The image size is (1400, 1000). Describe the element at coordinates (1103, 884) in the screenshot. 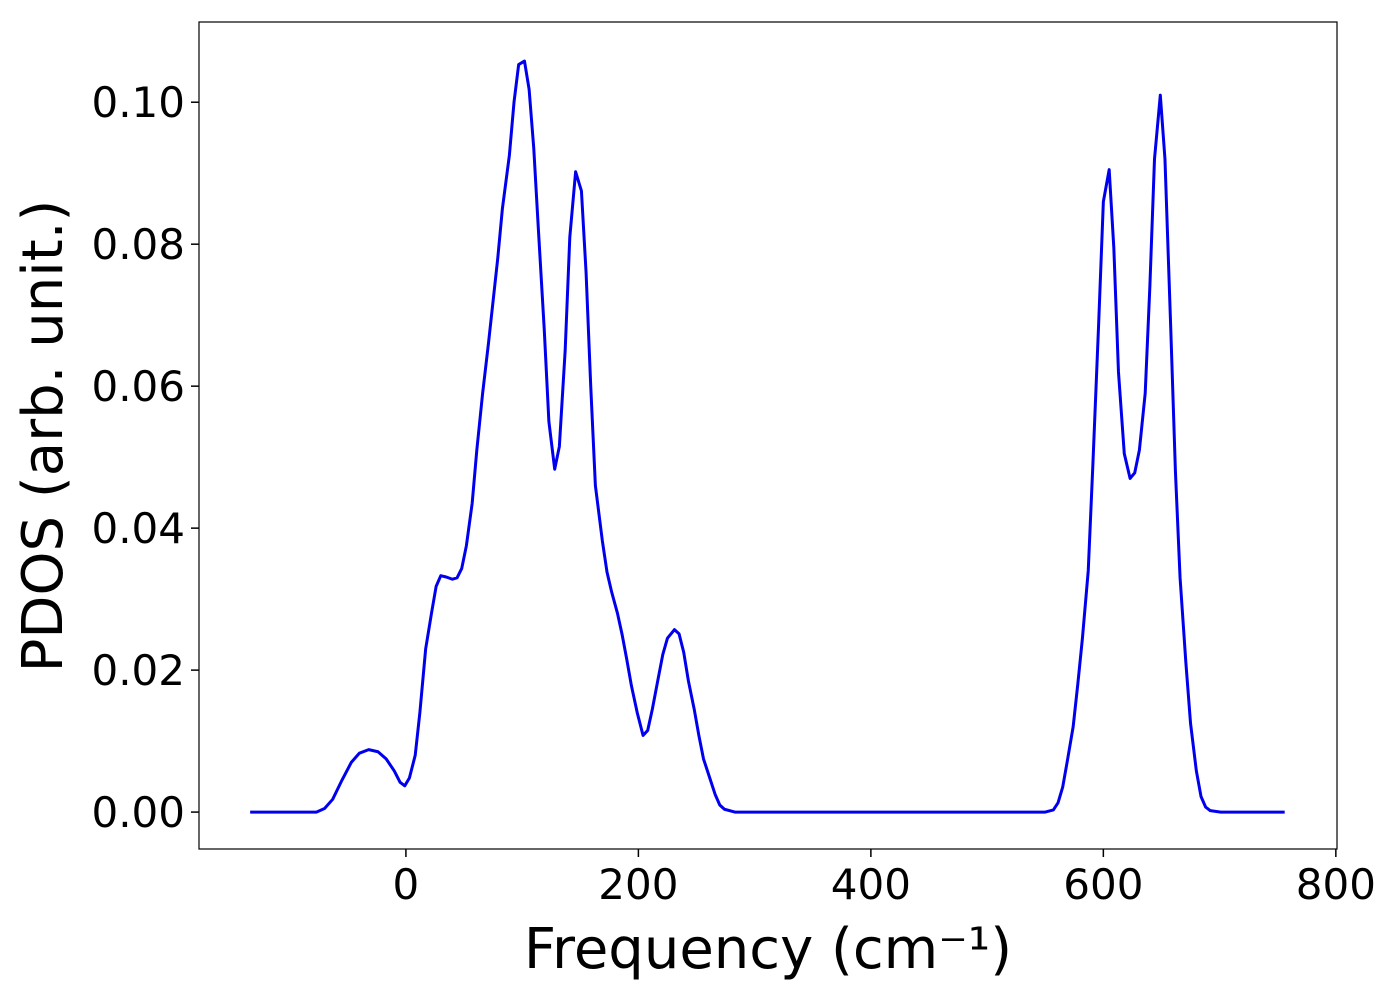

I see `x-tick-label: 600` at that location.